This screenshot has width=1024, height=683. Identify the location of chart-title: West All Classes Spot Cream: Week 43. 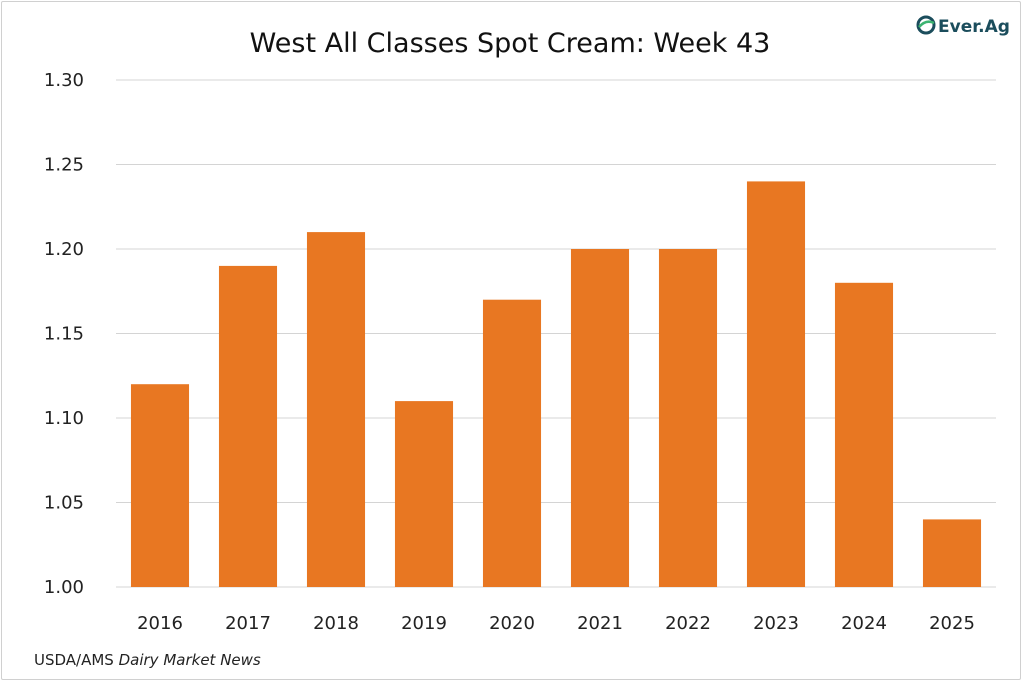
(510, 43).